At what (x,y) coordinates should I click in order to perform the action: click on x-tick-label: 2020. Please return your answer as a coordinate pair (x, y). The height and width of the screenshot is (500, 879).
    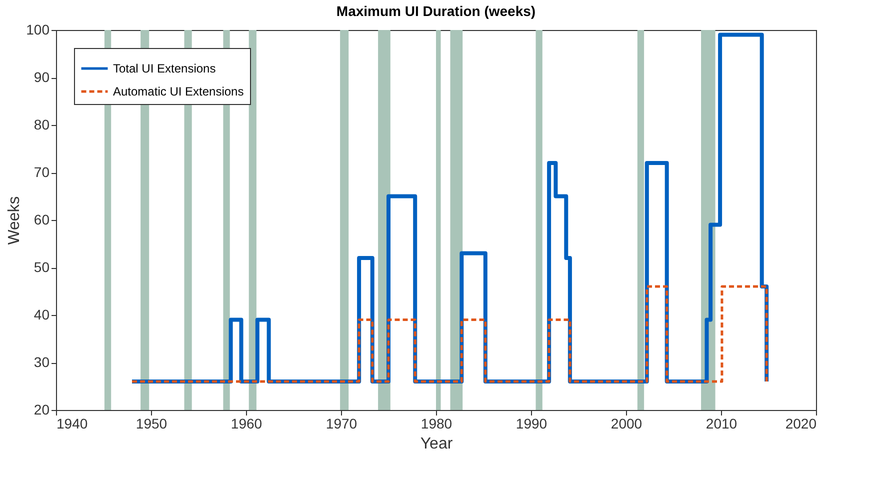
    Looking at the image, I should click on (801, 424).